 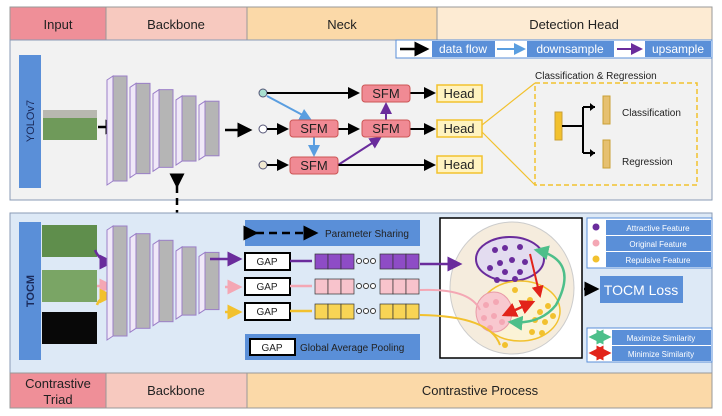 I want to click on similarity-legend-label: Minimize Similarity, so click(x=661, y=354).